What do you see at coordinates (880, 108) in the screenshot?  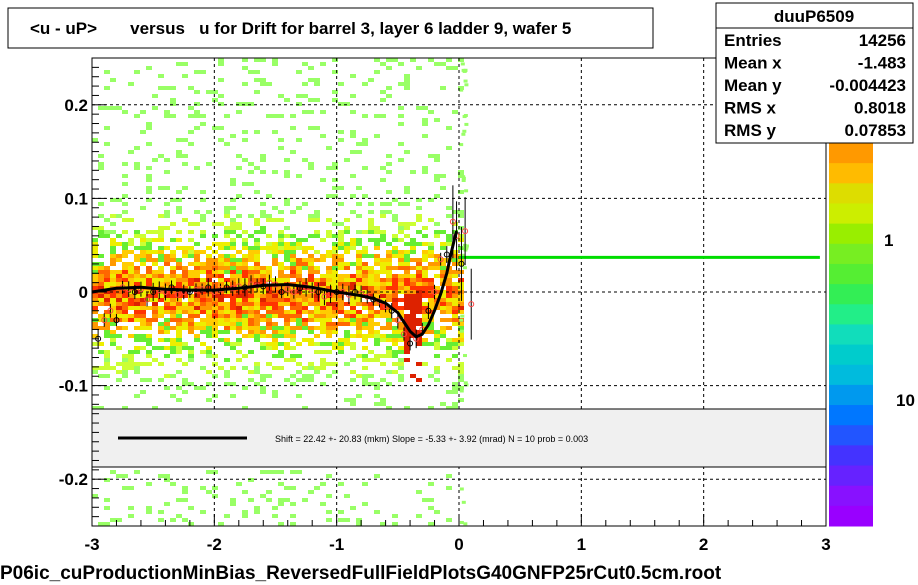 I see `stats-row-value: 0.8018` at bounding box center [880, 108].